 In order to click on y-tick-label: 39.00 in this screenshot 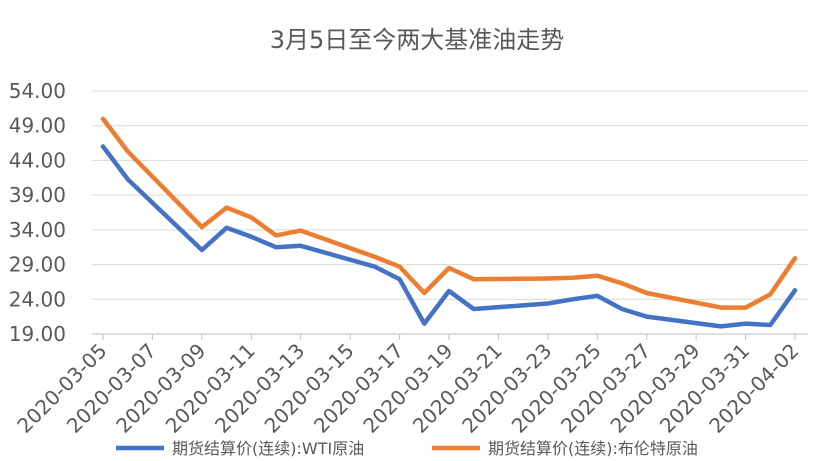, I will do `click(37, 195)`.